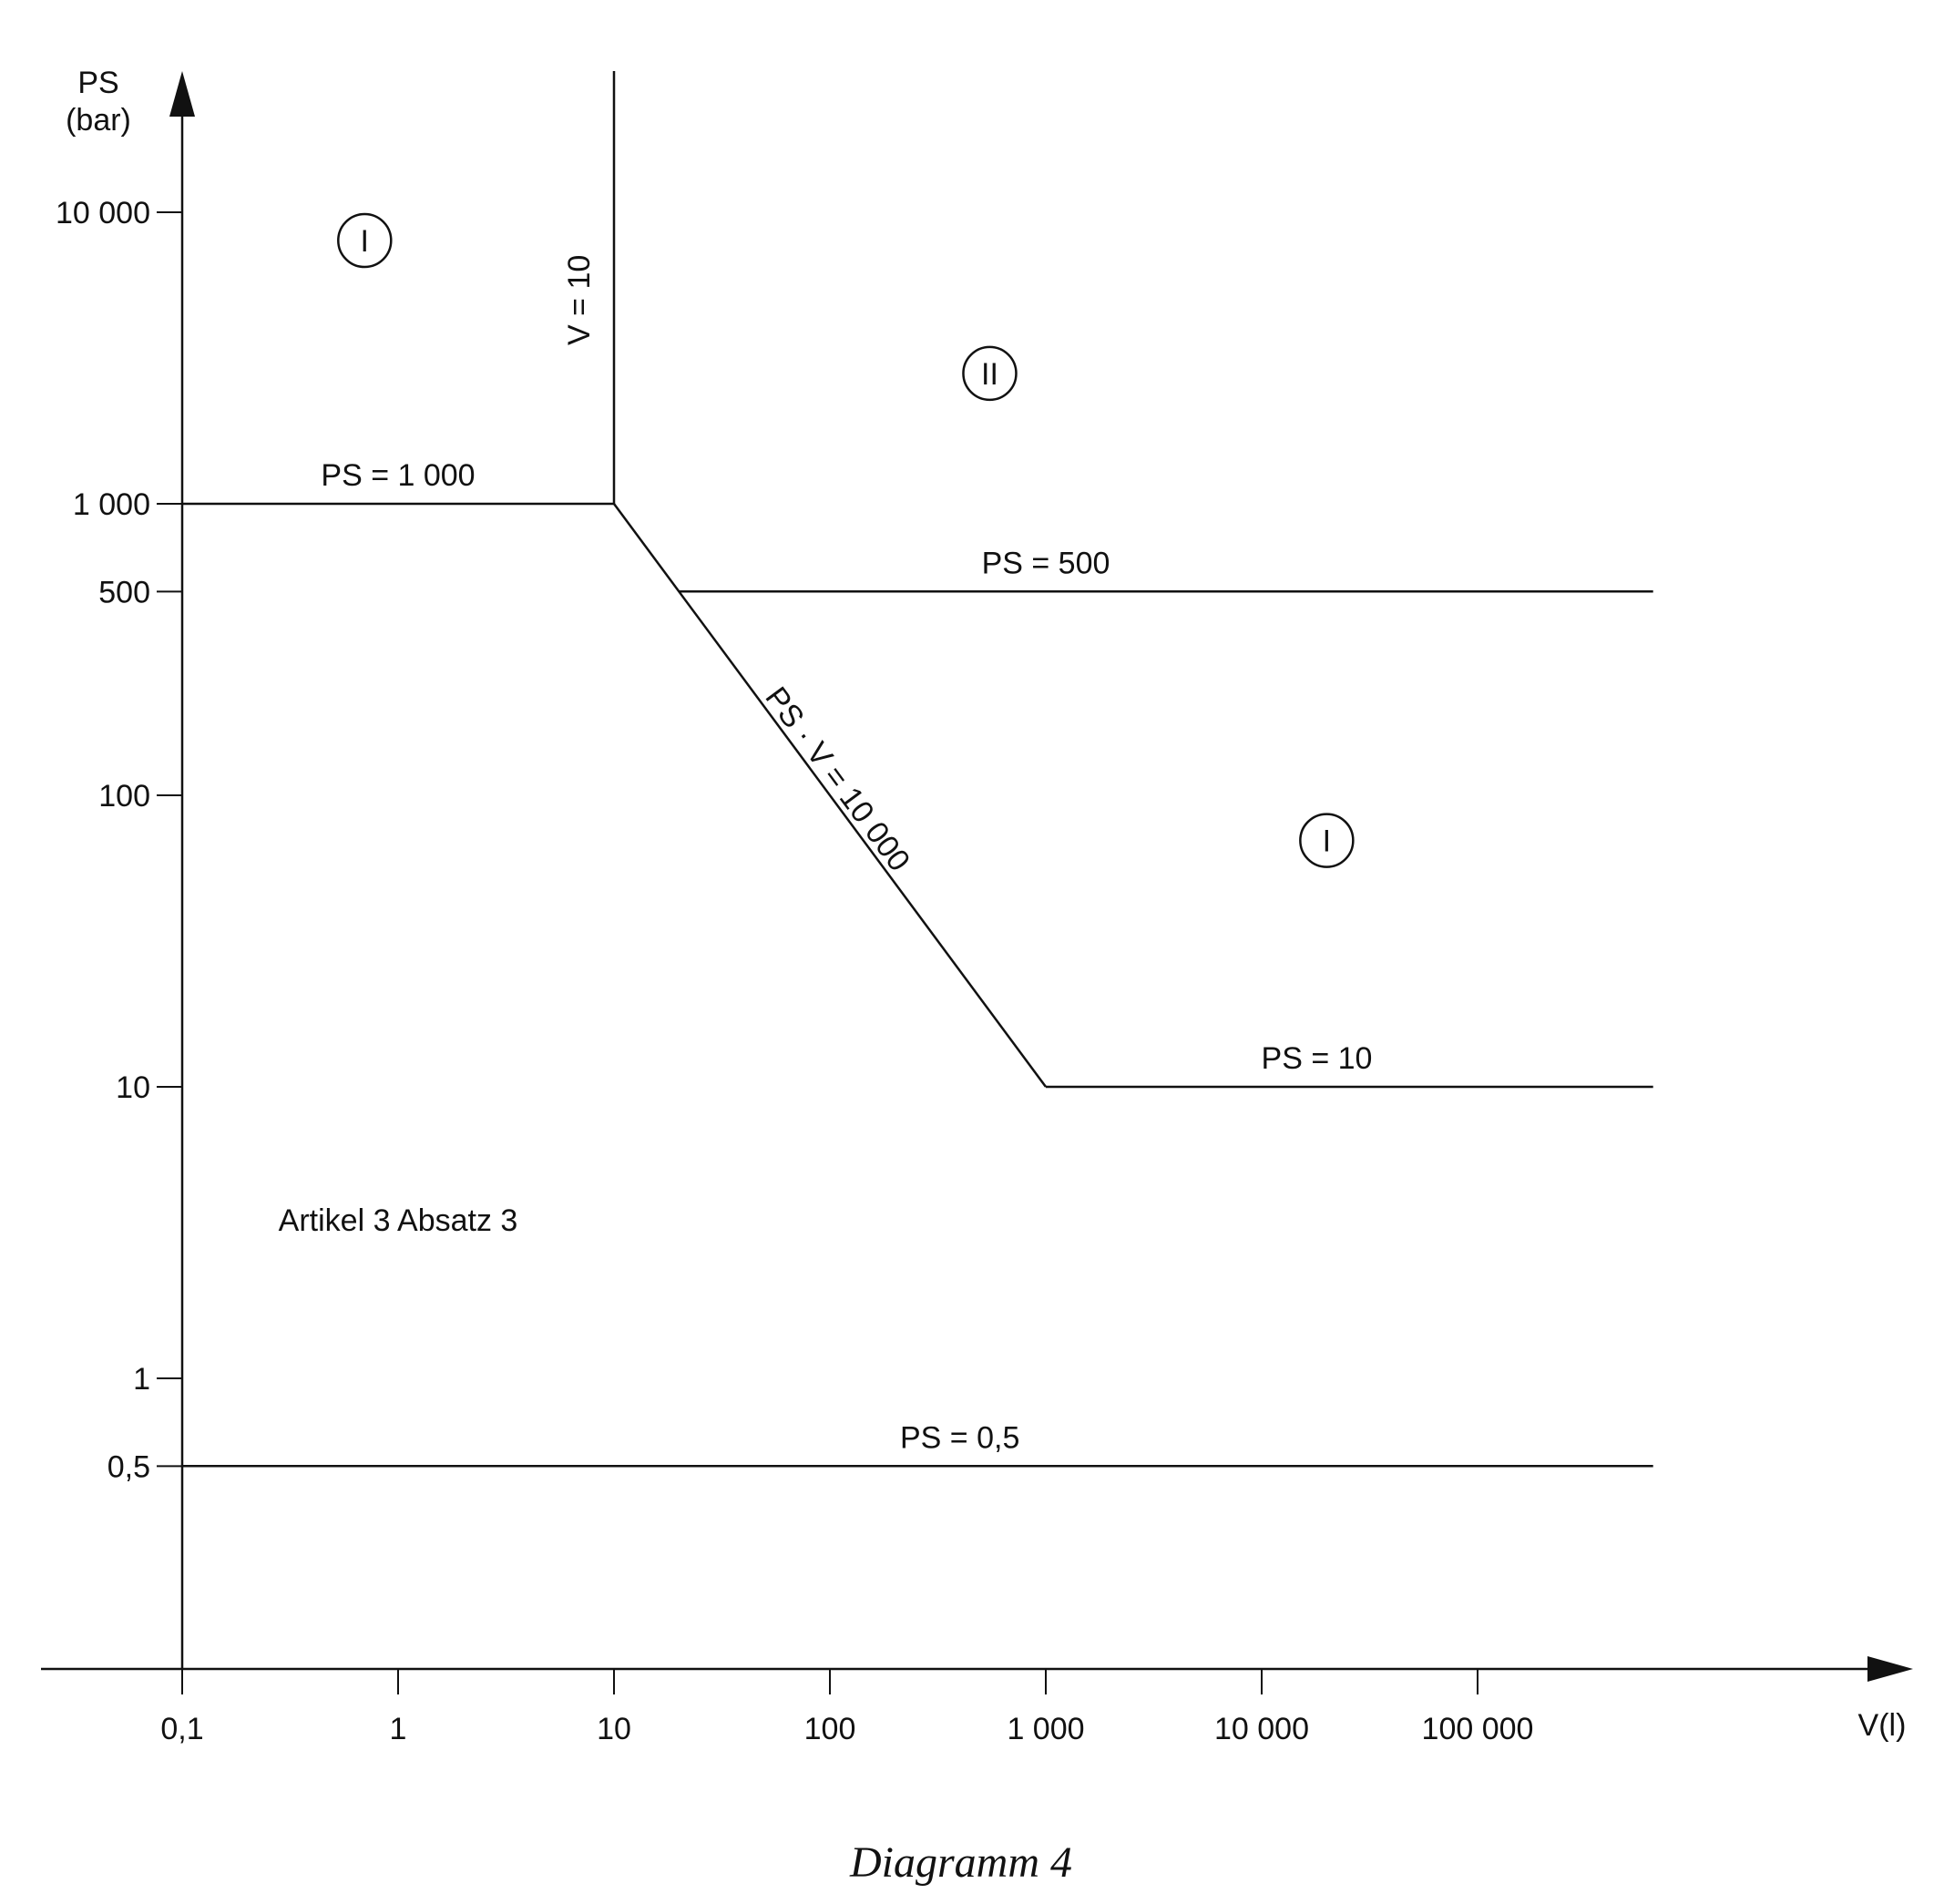 Image resolution: width=1944 pixels, height=1904 pixels. Describe the element at coordinates (182, 94) in the screenshot. I see `y-axis-arrow` at that location.